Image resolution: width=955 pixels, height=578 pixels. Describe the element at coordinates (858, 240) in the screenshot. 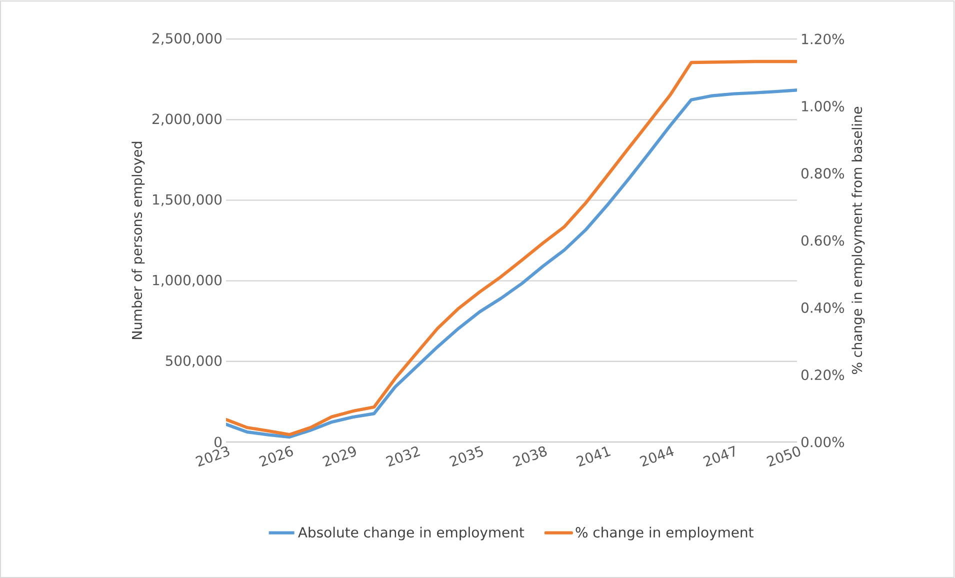

I see `y2-axis-title: % change in employment from baseline` at that location.